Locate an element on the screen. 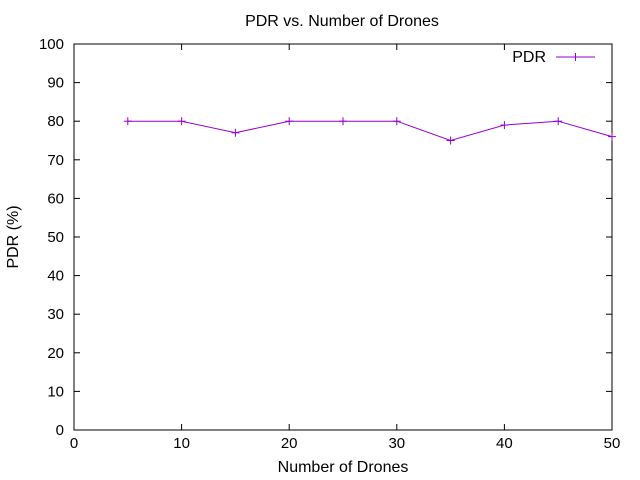 The image size is (640, 480). legend-marker-plus is located at coordinates (575, 57).